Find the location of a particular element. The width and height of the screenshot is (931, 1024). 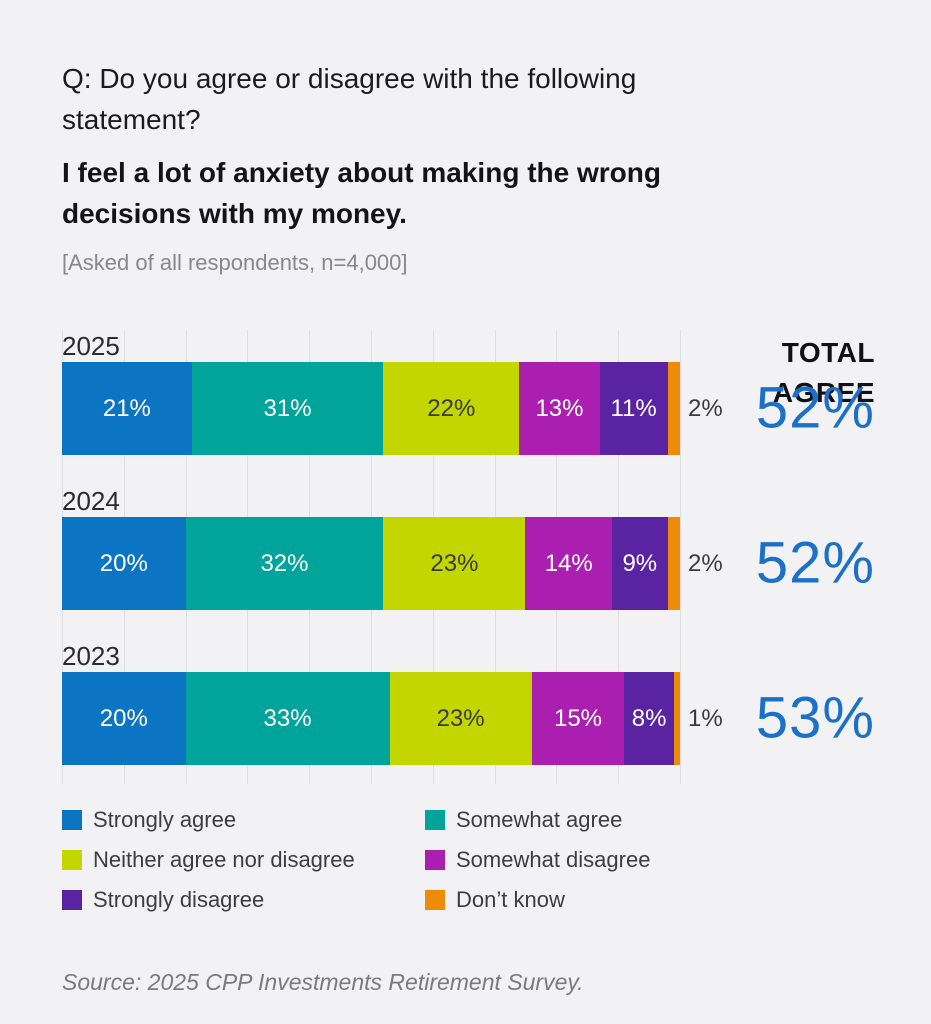

legend-label: Neither agree nor disagree is located at coordinates (224, 859).